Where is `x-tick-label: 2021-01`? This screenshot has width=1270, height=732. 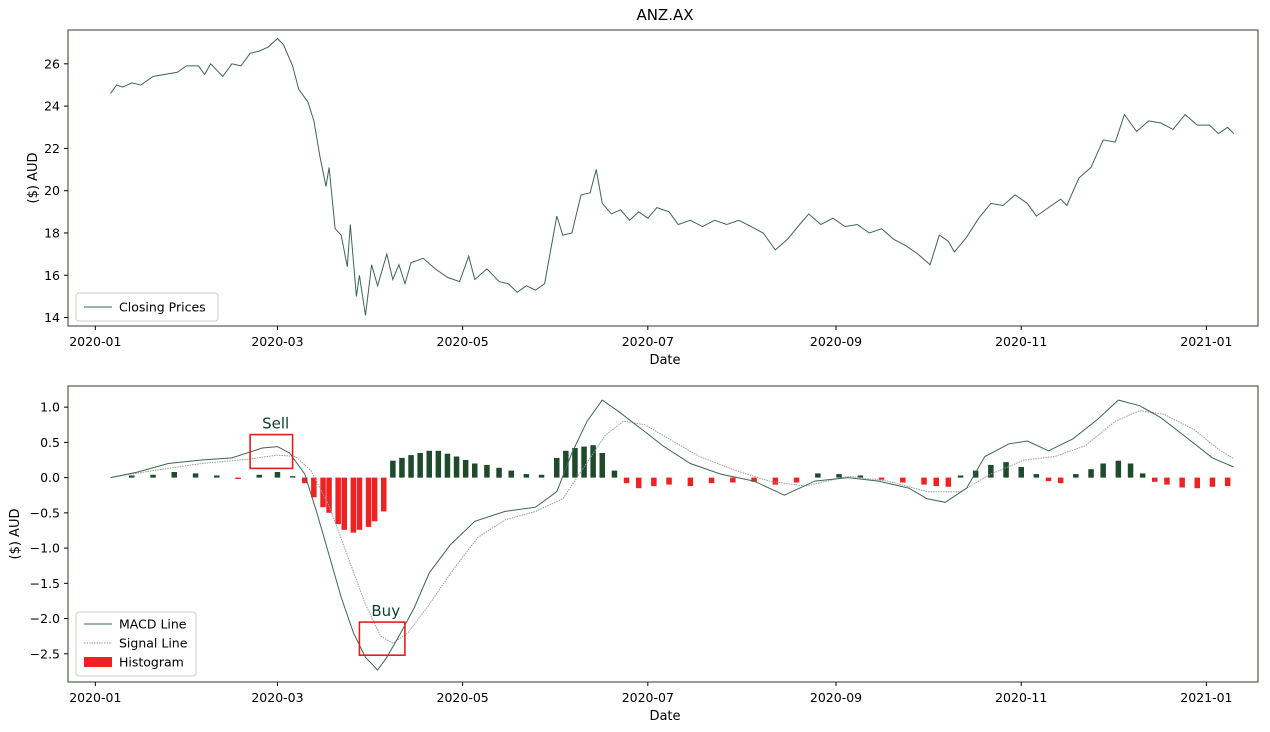
x-tick-label: 2021-01 is located at coordinates (1206, 697).